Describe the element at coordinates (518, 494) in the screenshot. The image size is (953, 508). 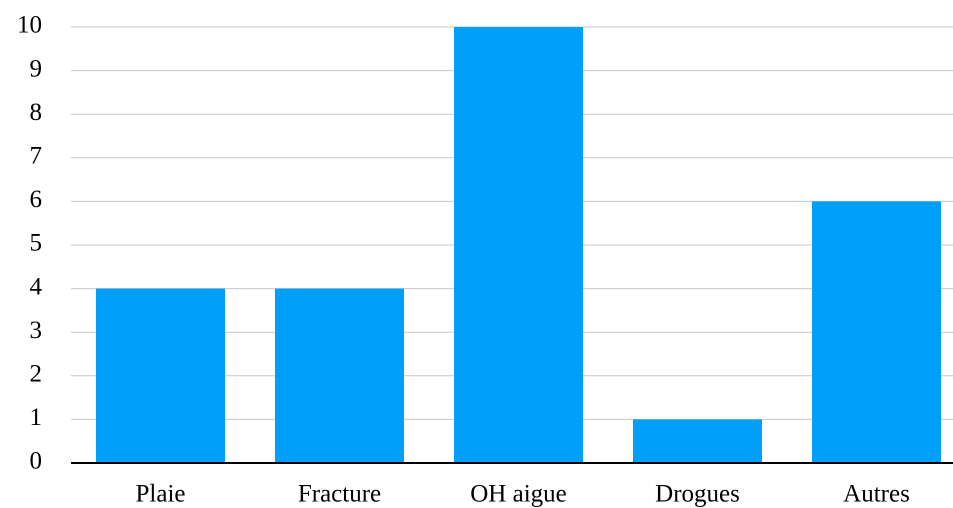
I see `x-tick-label: OH aigue` at that location.